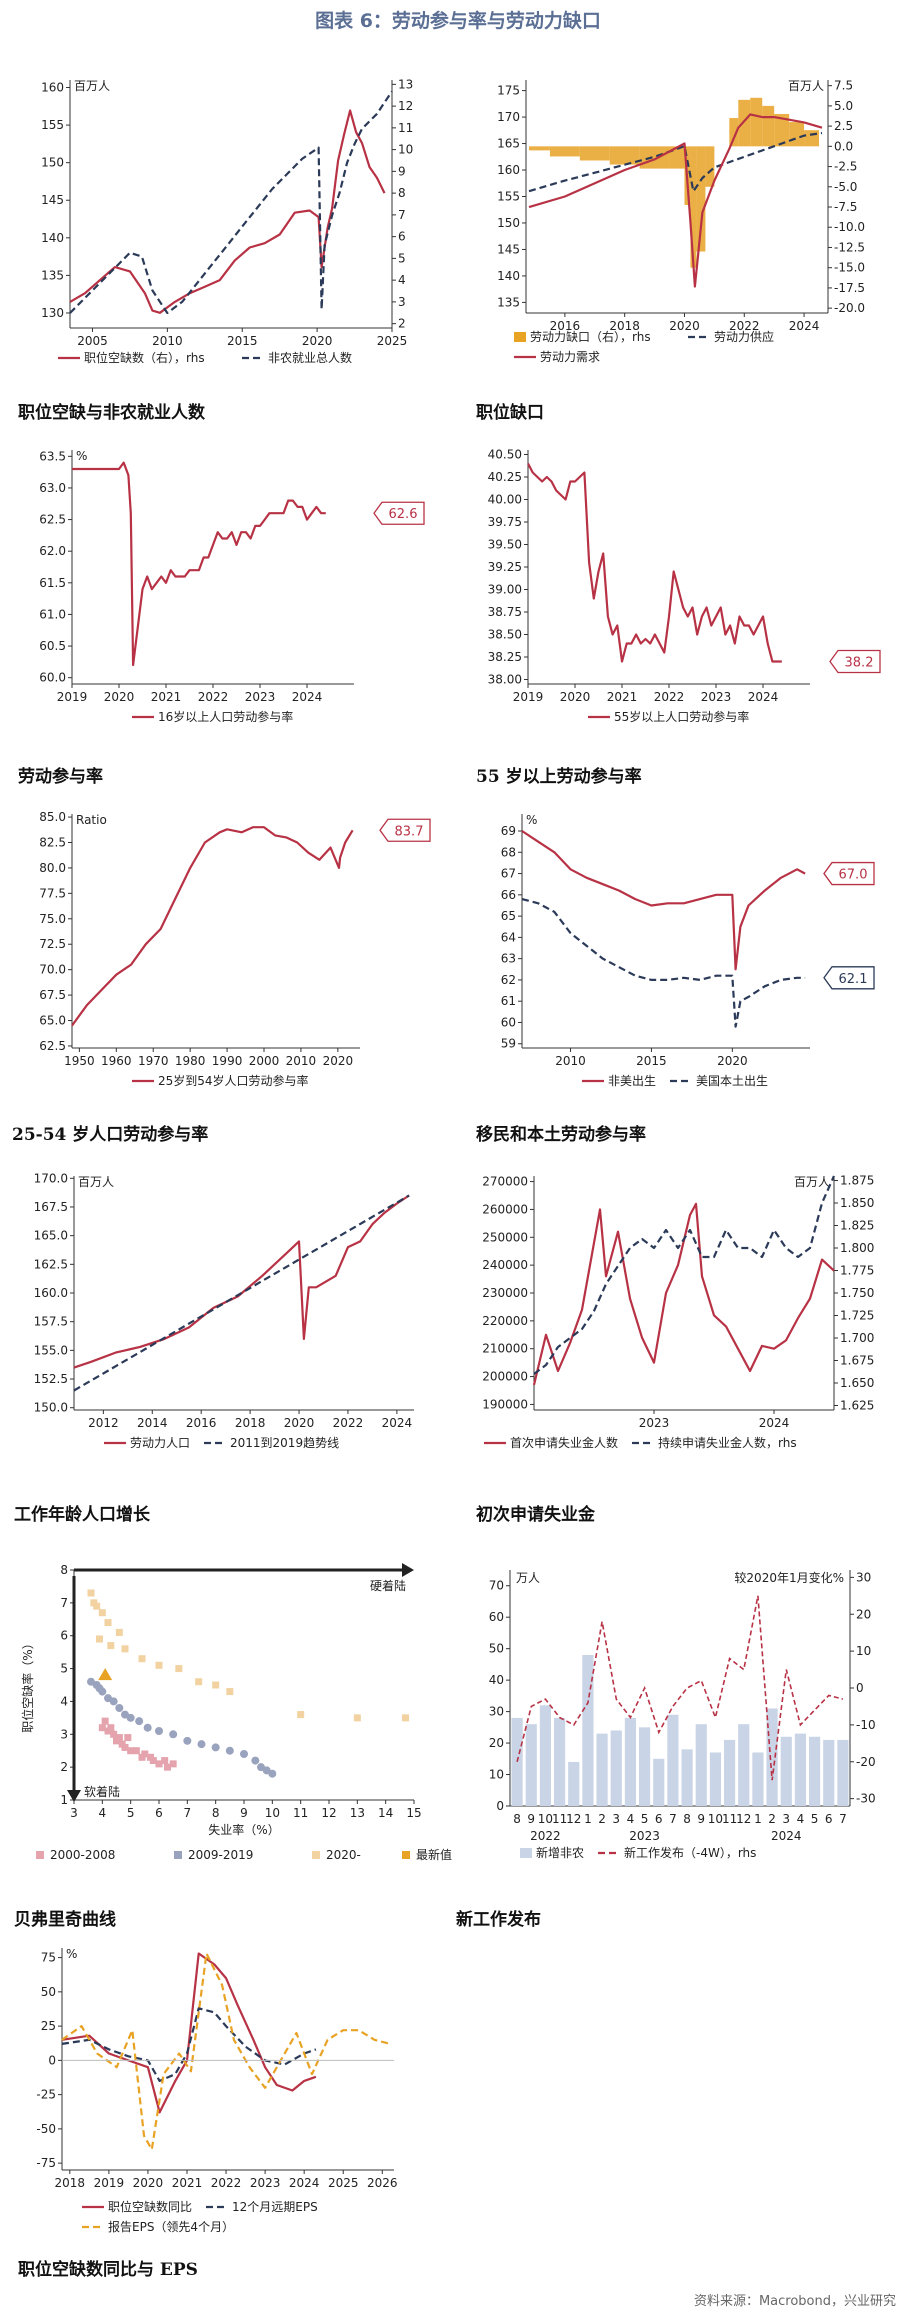 Image resolution: width=916 pixels, height=2317 pixels. Describe the element at coordinates (508, 980) in the screenshot. I see `y-tick-label: 62` at that location.